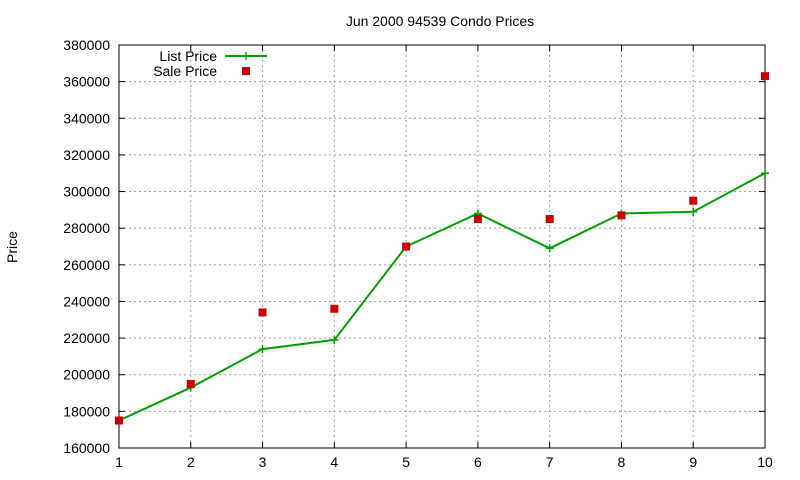  Describe the element at coordinates (263, 462) in the screenshot. I see `x-tick-label: 3` at that location.